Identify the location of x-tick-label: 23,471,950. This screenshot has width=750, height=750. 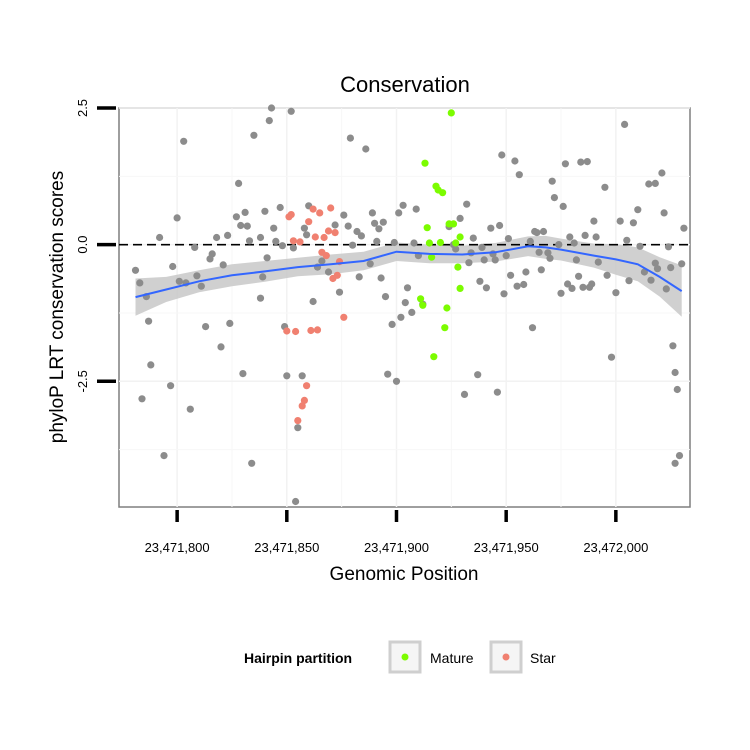
(506, 547).